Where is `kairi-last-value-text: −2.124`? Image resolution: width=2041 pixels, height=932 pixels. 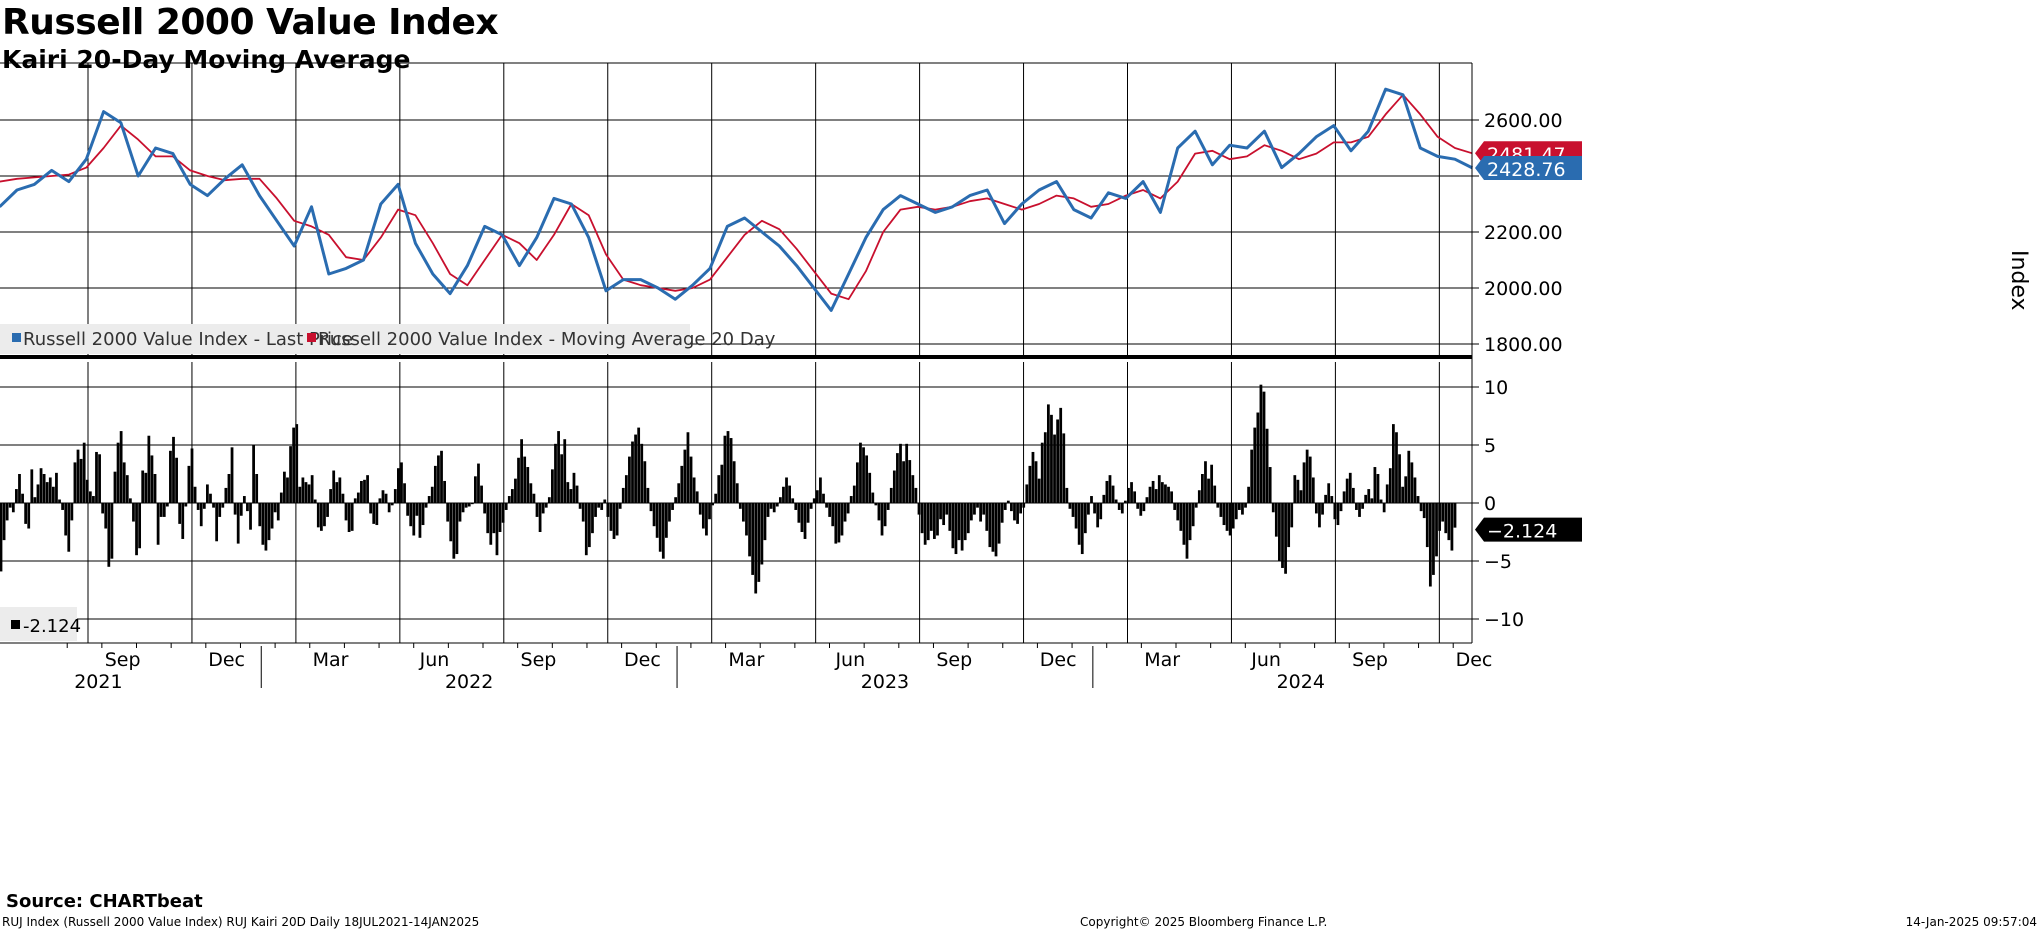
kairi-last-value-text: −2.124 is located at coordinates (1522, 532).